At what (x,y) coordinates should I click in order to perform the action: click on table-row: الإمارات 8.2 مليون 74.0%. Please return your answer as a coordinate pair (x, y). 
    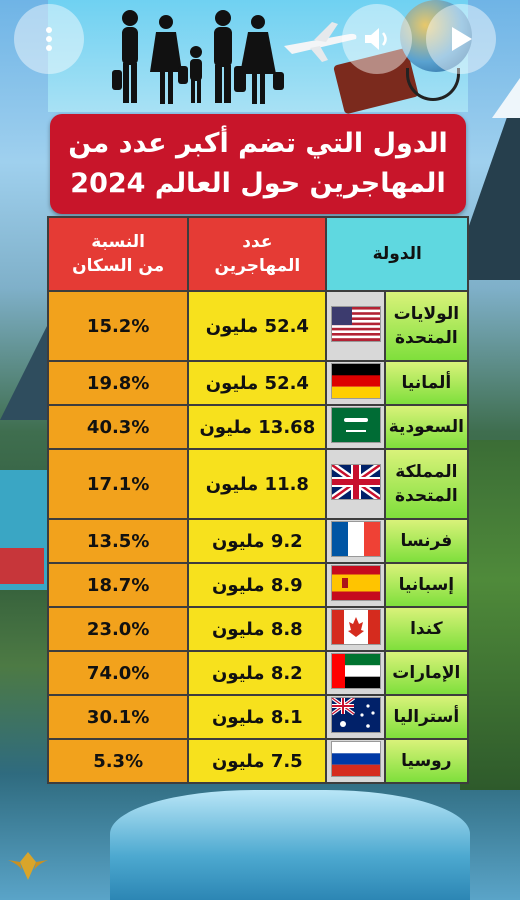
    Looking at the image, I should click on (258, 673).